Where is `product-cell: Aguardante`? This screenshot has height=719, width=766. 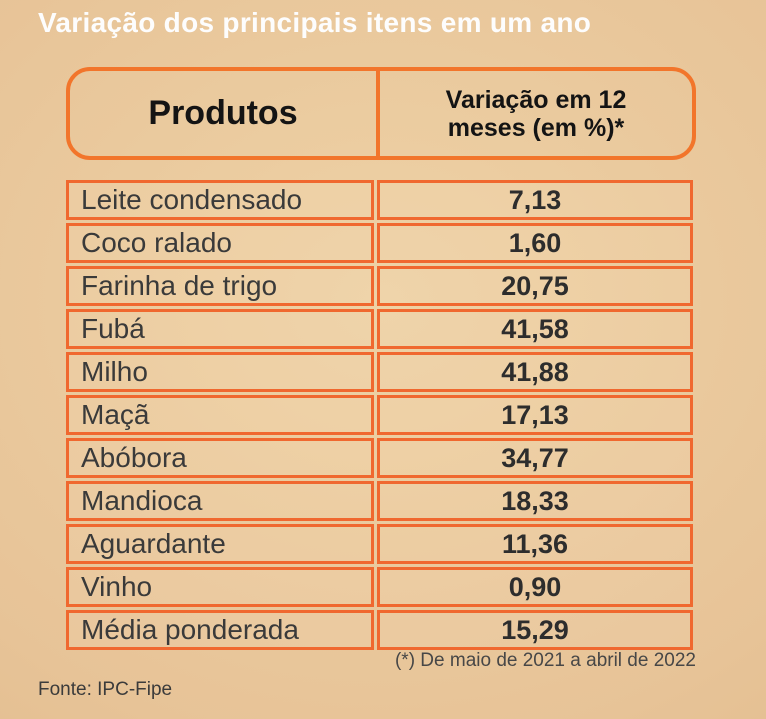
product-cell: Aguardante is located at coordinates (220, 544).